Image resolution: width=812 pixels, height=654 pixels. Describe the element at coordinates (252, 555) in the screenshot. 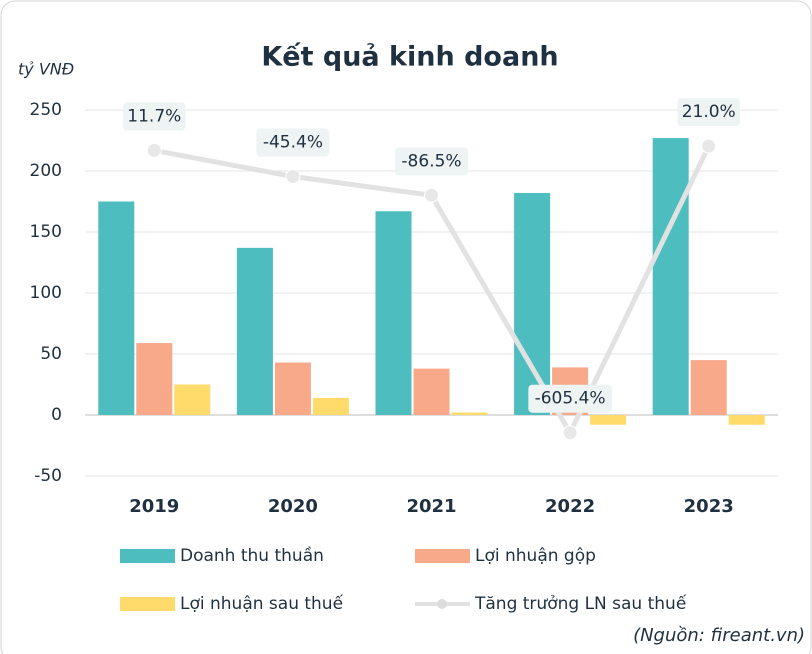

I see `legend-label: Doanh thu thuần` at that location.